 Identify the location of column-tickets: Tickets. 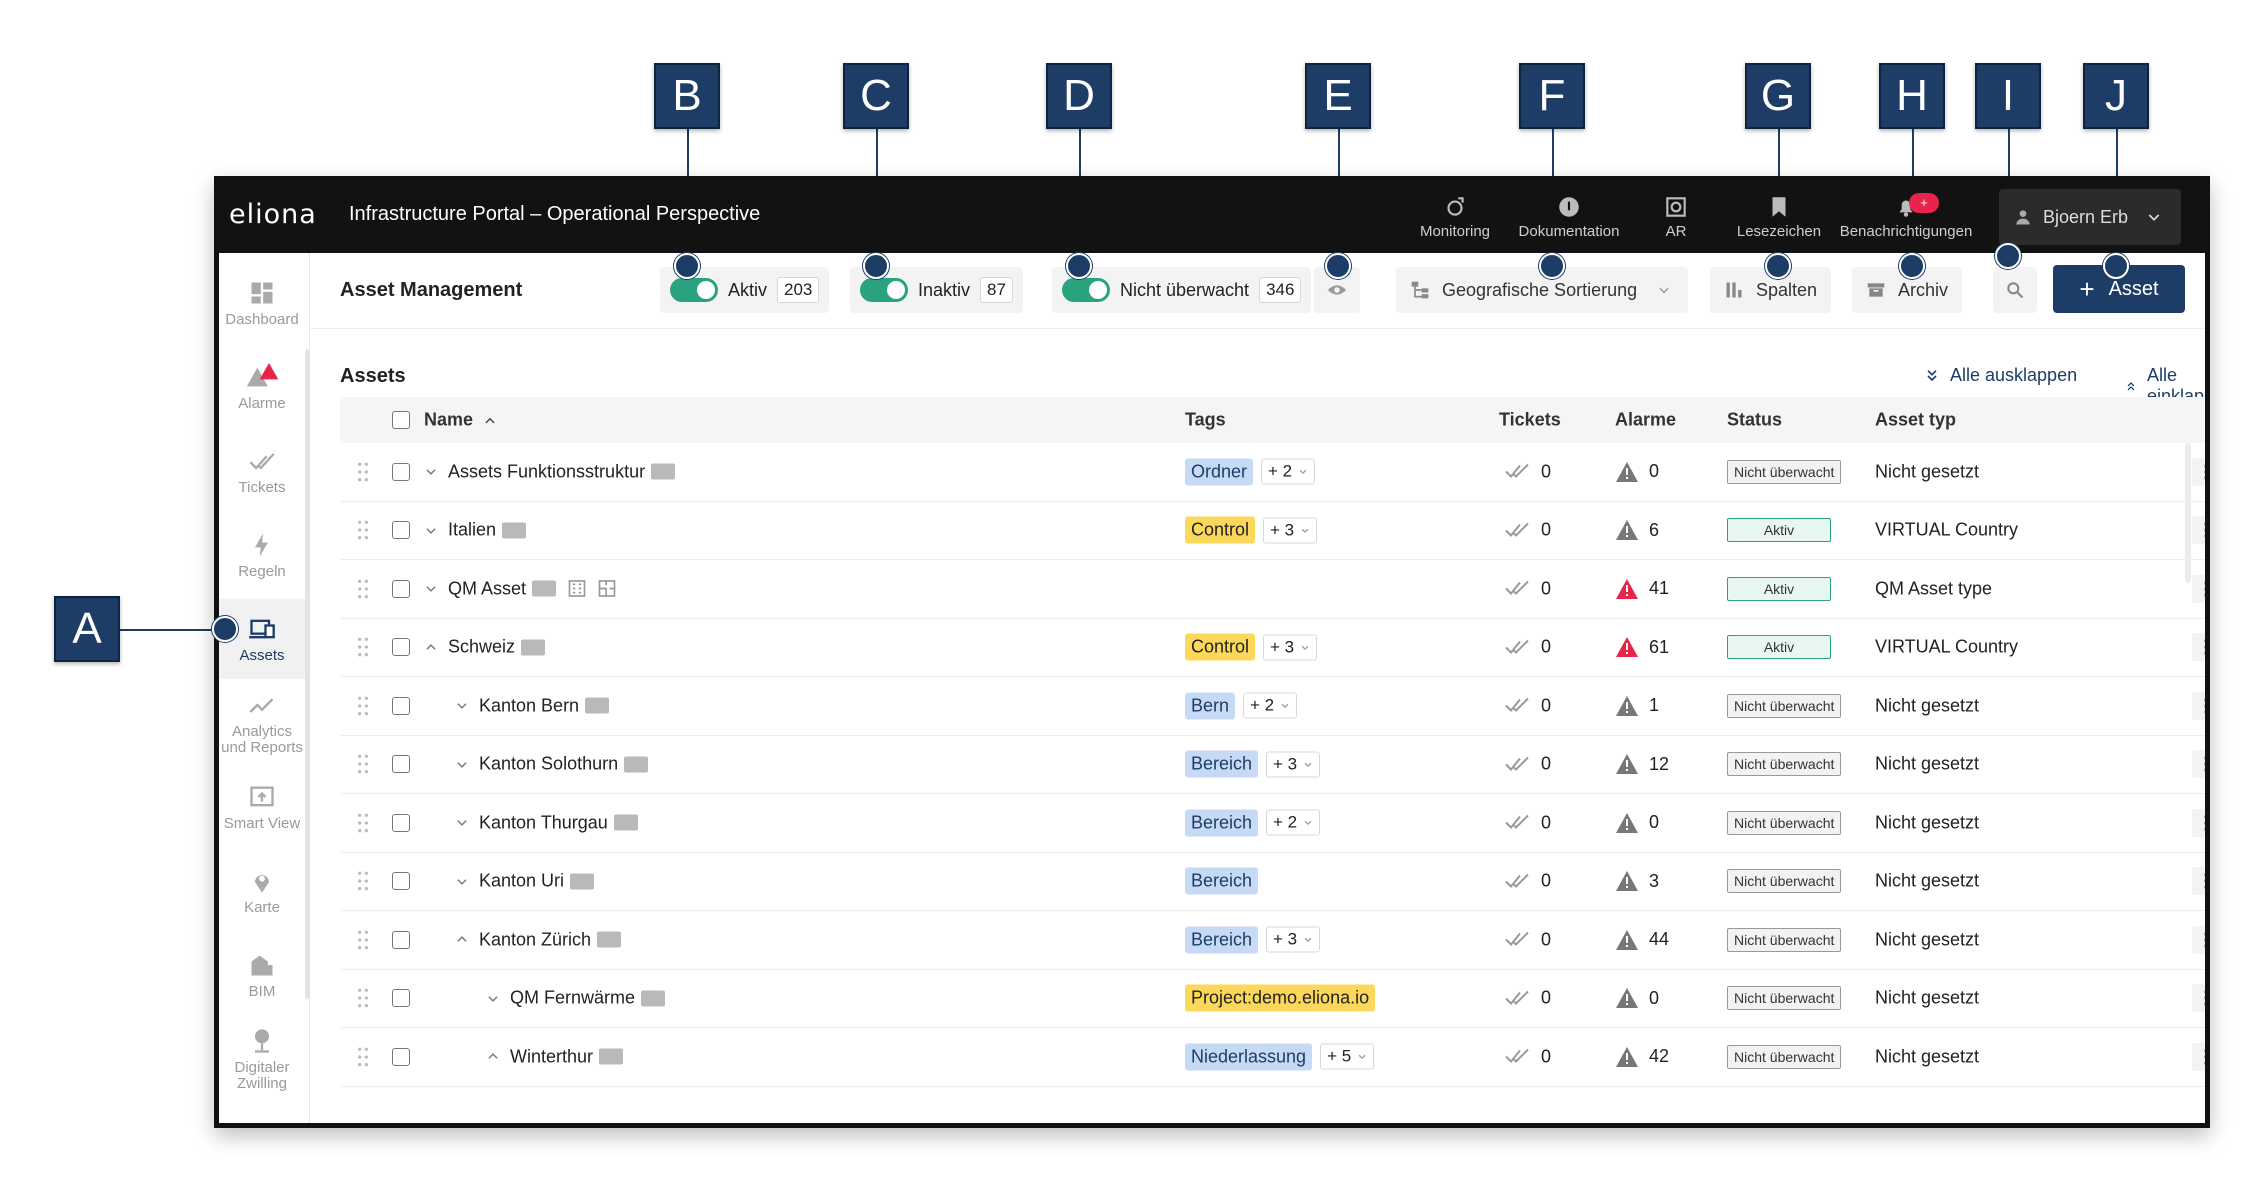
(1530, 419).